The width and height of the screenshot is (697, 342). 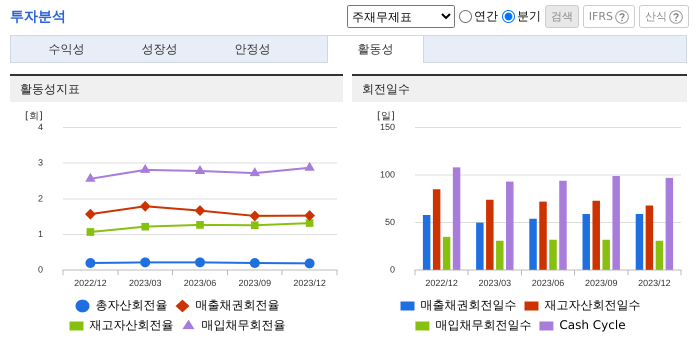 What do you see at coordinates (41, 198) in the screenshot?
I see `y-tick-label: 2` at bounding box center [41, 198].